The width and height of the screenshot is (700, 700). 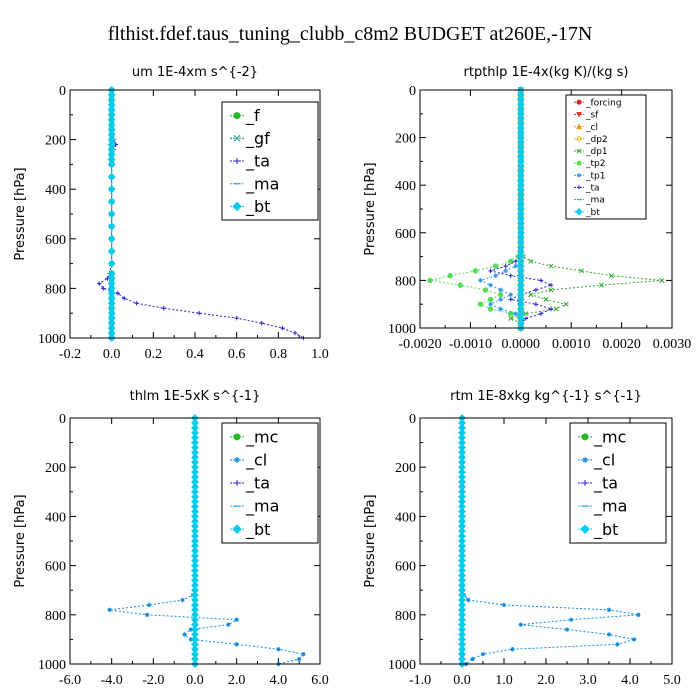 What do you see at coordinates (591, 128) in the screenshot?
I see `legend-label: _cl` at bounding box center [591, 128].